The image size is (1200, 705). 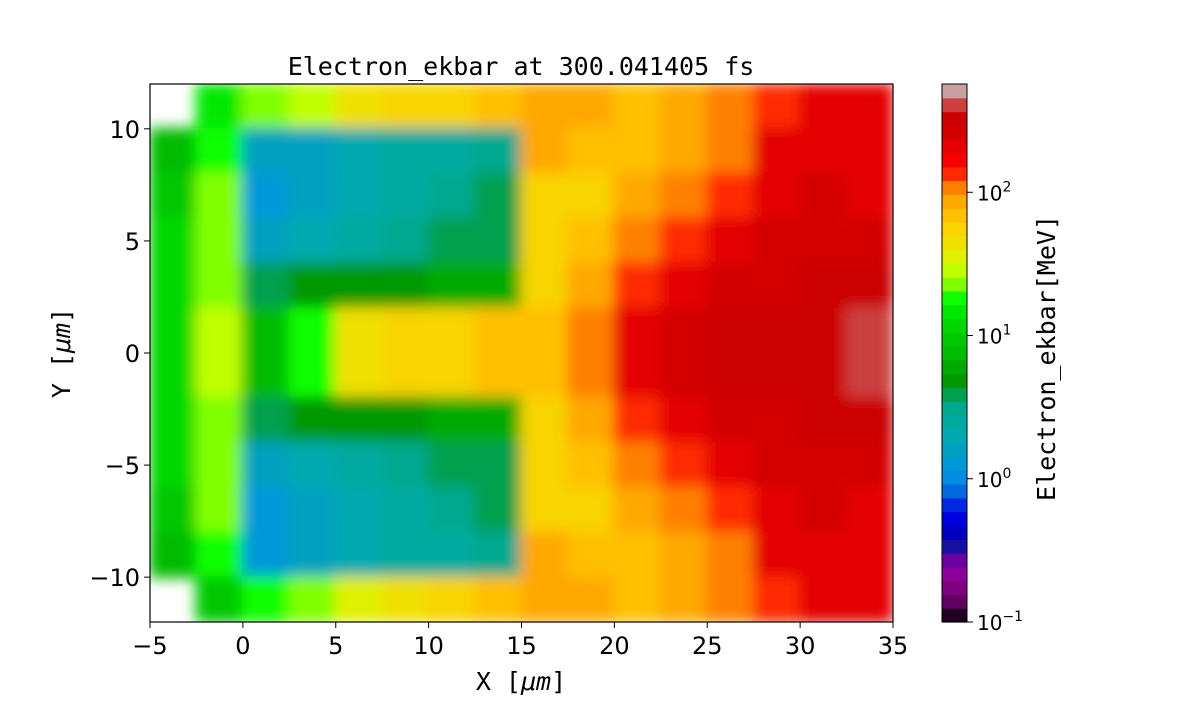 I want to click on x-tick-label: 10, so click(x=428, y=646).